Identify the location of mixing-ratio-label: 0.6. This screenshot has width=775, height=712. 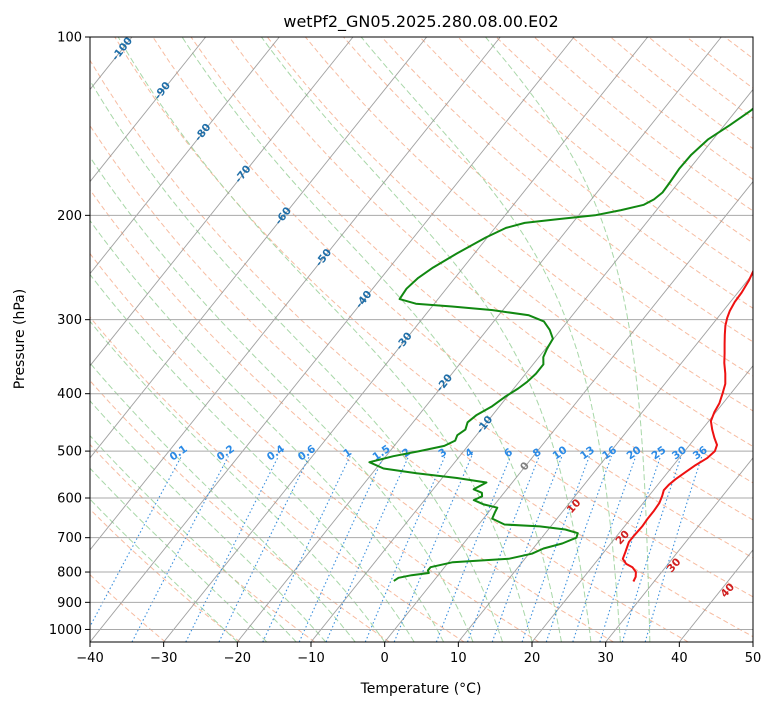
(307, 453).